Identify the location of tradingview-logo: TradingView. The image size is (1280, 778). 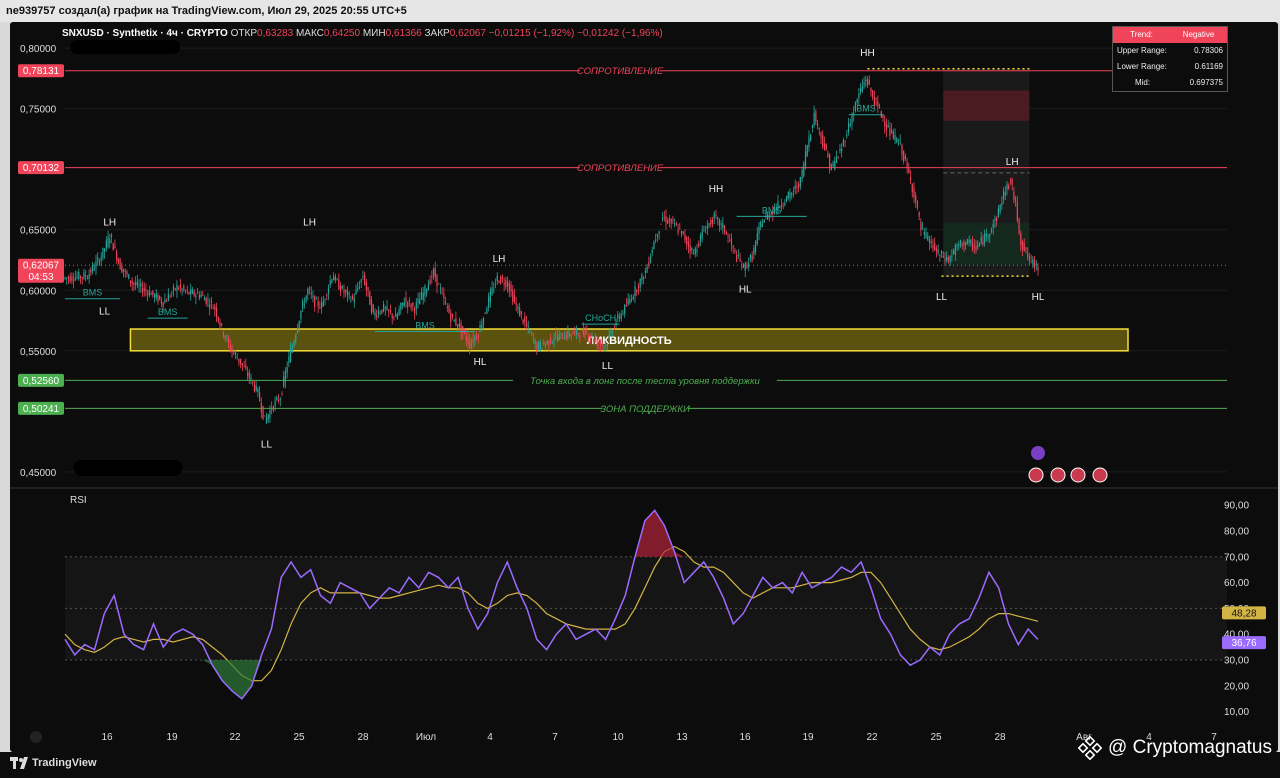
(53, 763).